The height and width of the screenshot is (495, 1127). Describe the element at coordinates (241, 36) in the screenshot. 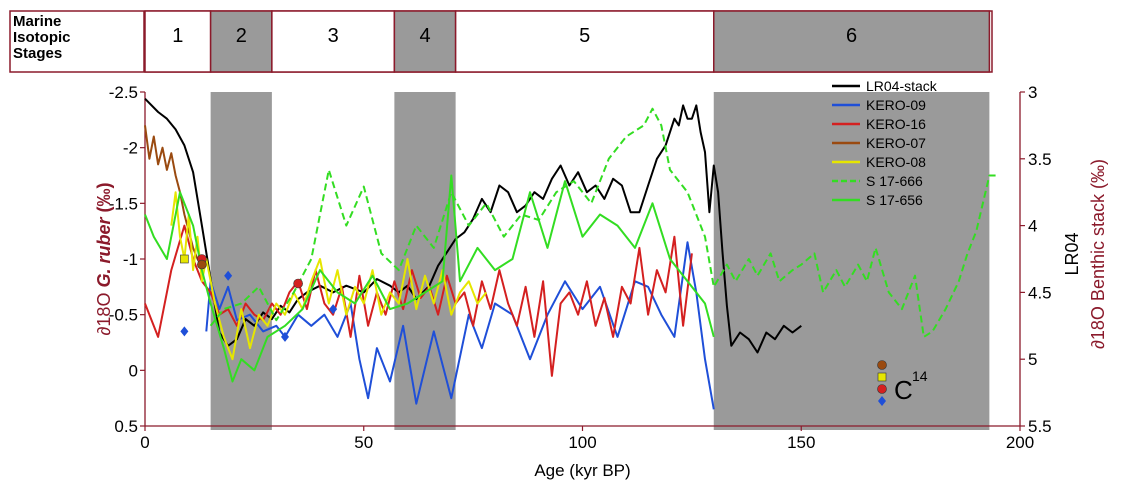

I see `stage-label-2: 2` at that location.